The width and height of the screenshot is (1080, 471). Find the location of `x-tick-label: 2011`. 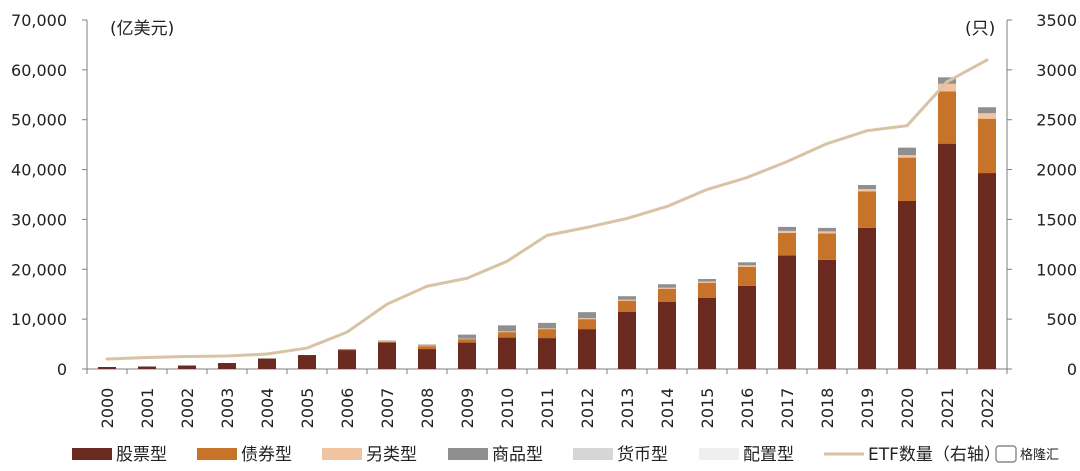

x-tick-label: 2011 is located at coordinates (547, 408).